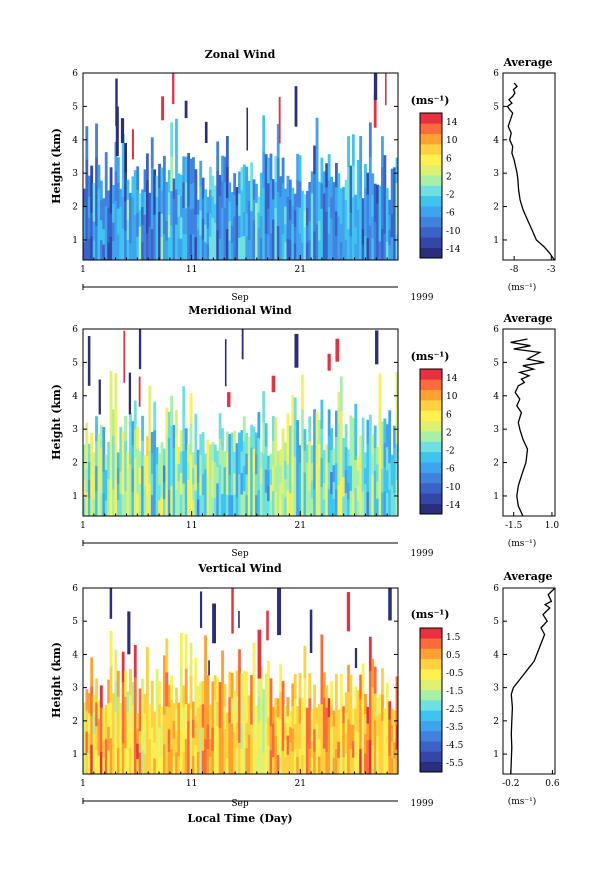  What do you see at coordinates (300, 270) in the screenshot?
I see `zonal-x-tick-label: 21` at bounding box center [300, 270].